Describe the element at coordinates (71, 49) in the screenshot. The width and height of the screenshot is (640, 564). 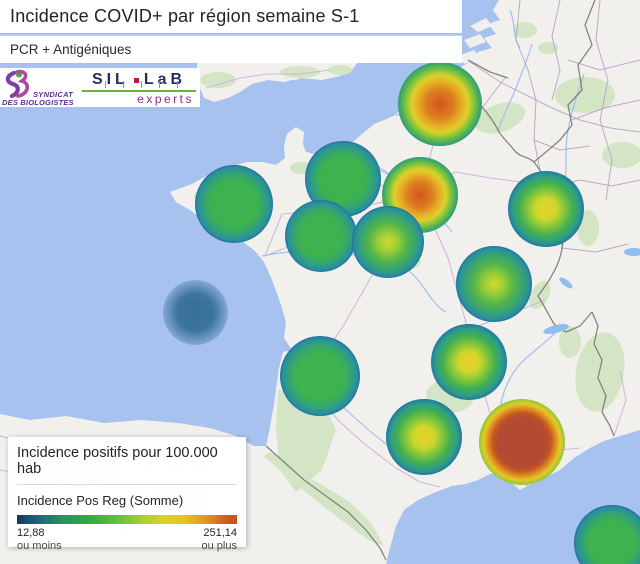
I see `page-subtitle: PCR + Antigéniques` at that location.